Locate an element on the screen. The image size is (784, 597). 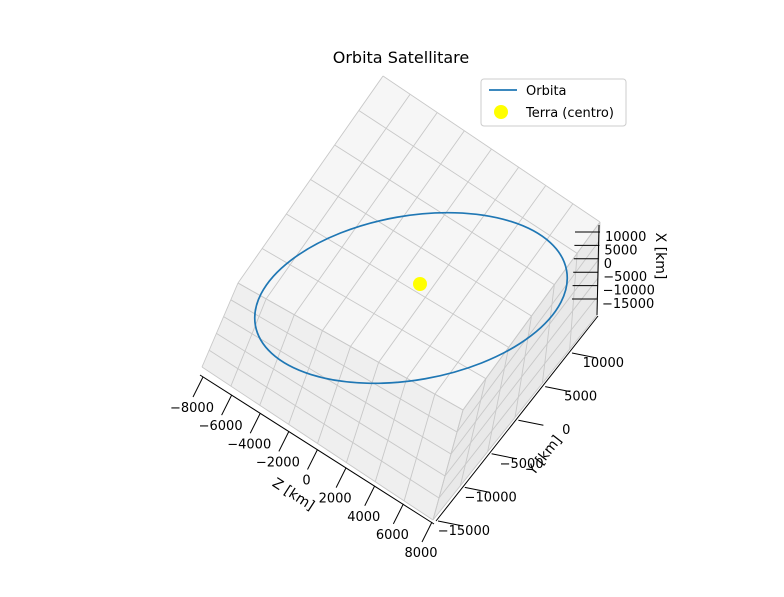
x-axis-line is located at coordinates (598, 270).